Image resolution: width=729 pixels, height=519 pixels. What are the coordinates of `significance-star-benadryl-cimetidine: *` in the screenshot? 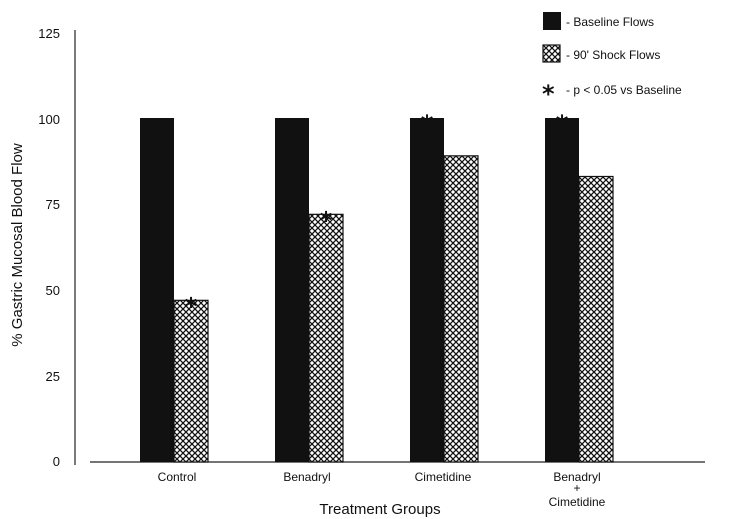 It's located at (562, 124).